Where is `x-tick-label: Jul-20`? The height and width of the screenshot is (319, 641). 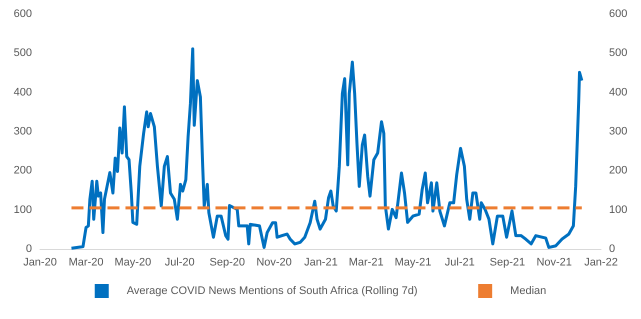 x-tick-label: Jul-20 is located at coordinates (179, 262).